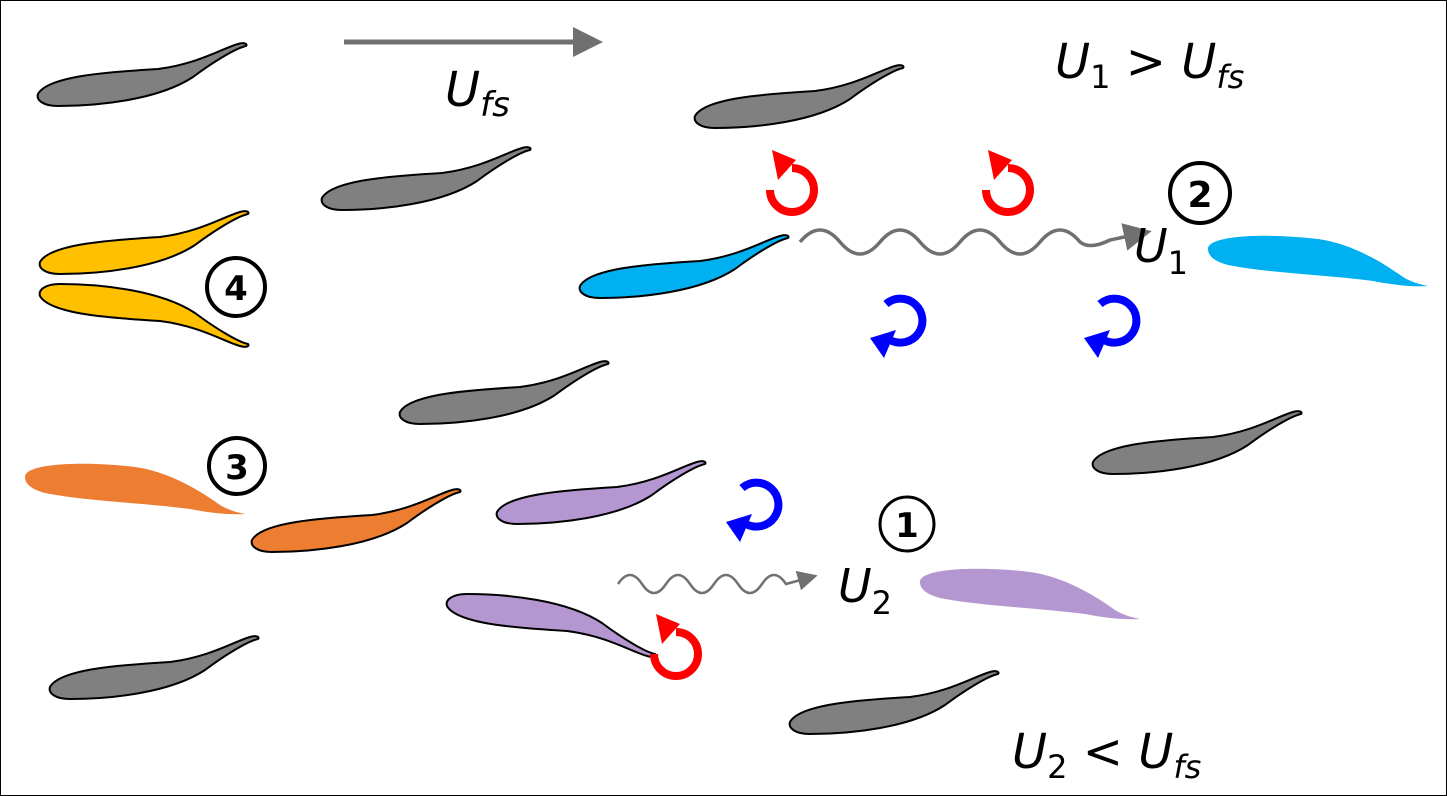  I want to click on marker-4-label: 4, so click(236, 289).